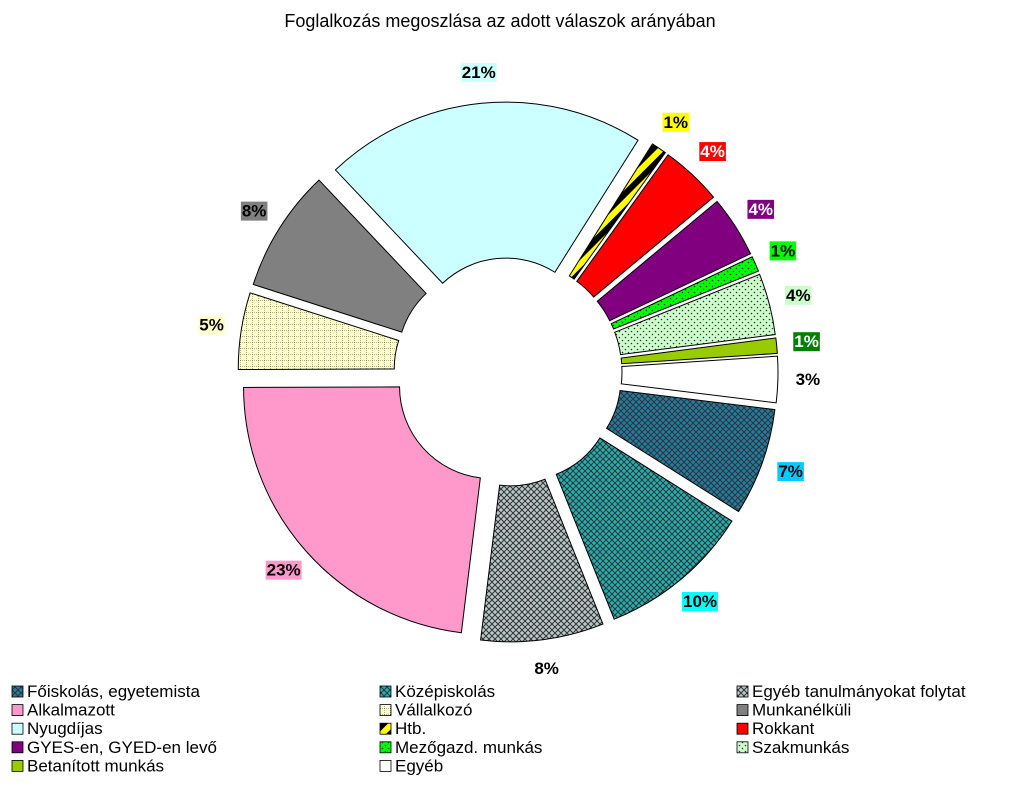 The image size is (1017, 797). What do you see at coordinates (800, 747) in the screenshot?
I see `legend-label: Szakmunkás` at bounding box center [800, 747].